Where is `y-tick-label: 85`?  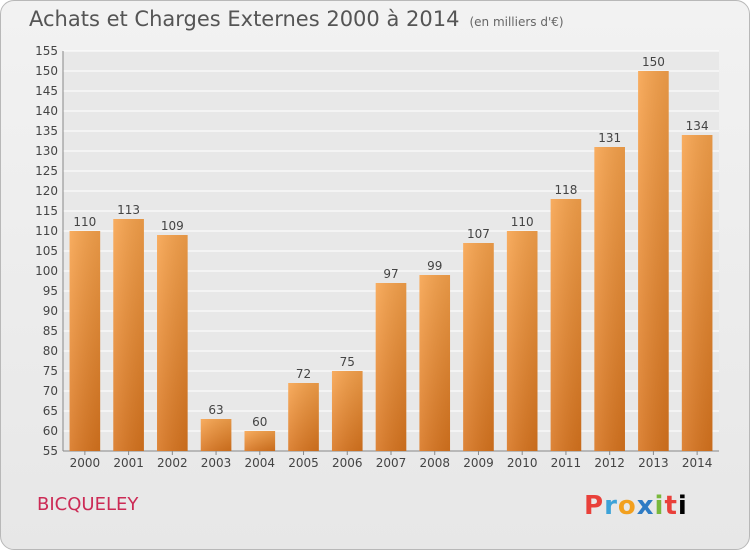 y-tick-label: 85 is located at coordinates (50, 331).